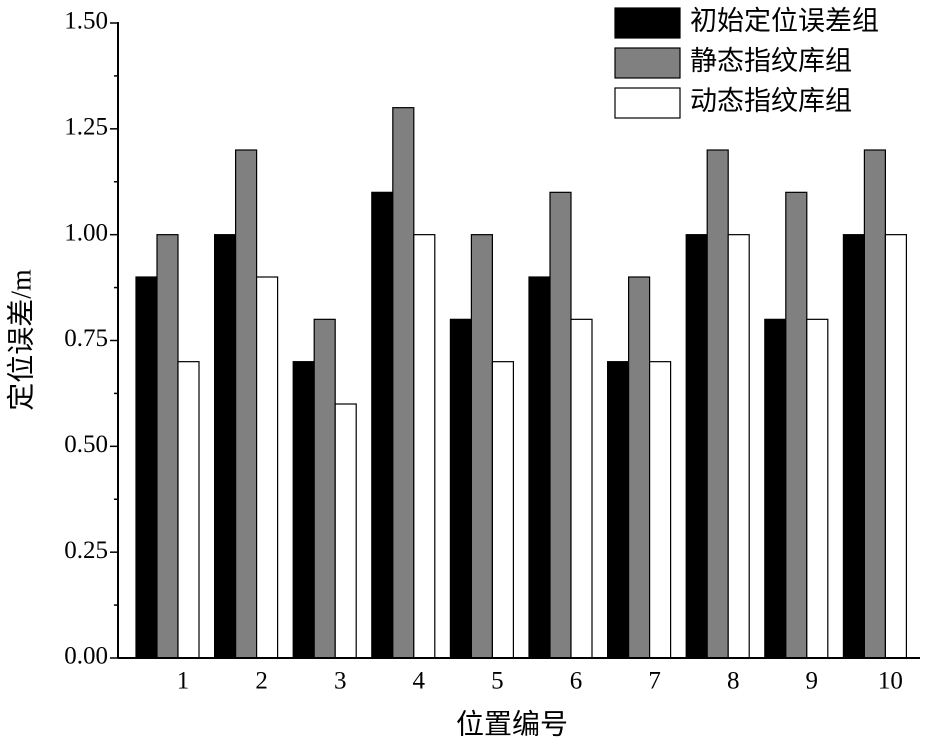 The width and height of the screenshot is (946, 749). What do you see at coordinates (771, 101) in the screenshot?
I see `legend-text: 动态指纹库组` at bounding box center [771, 101].